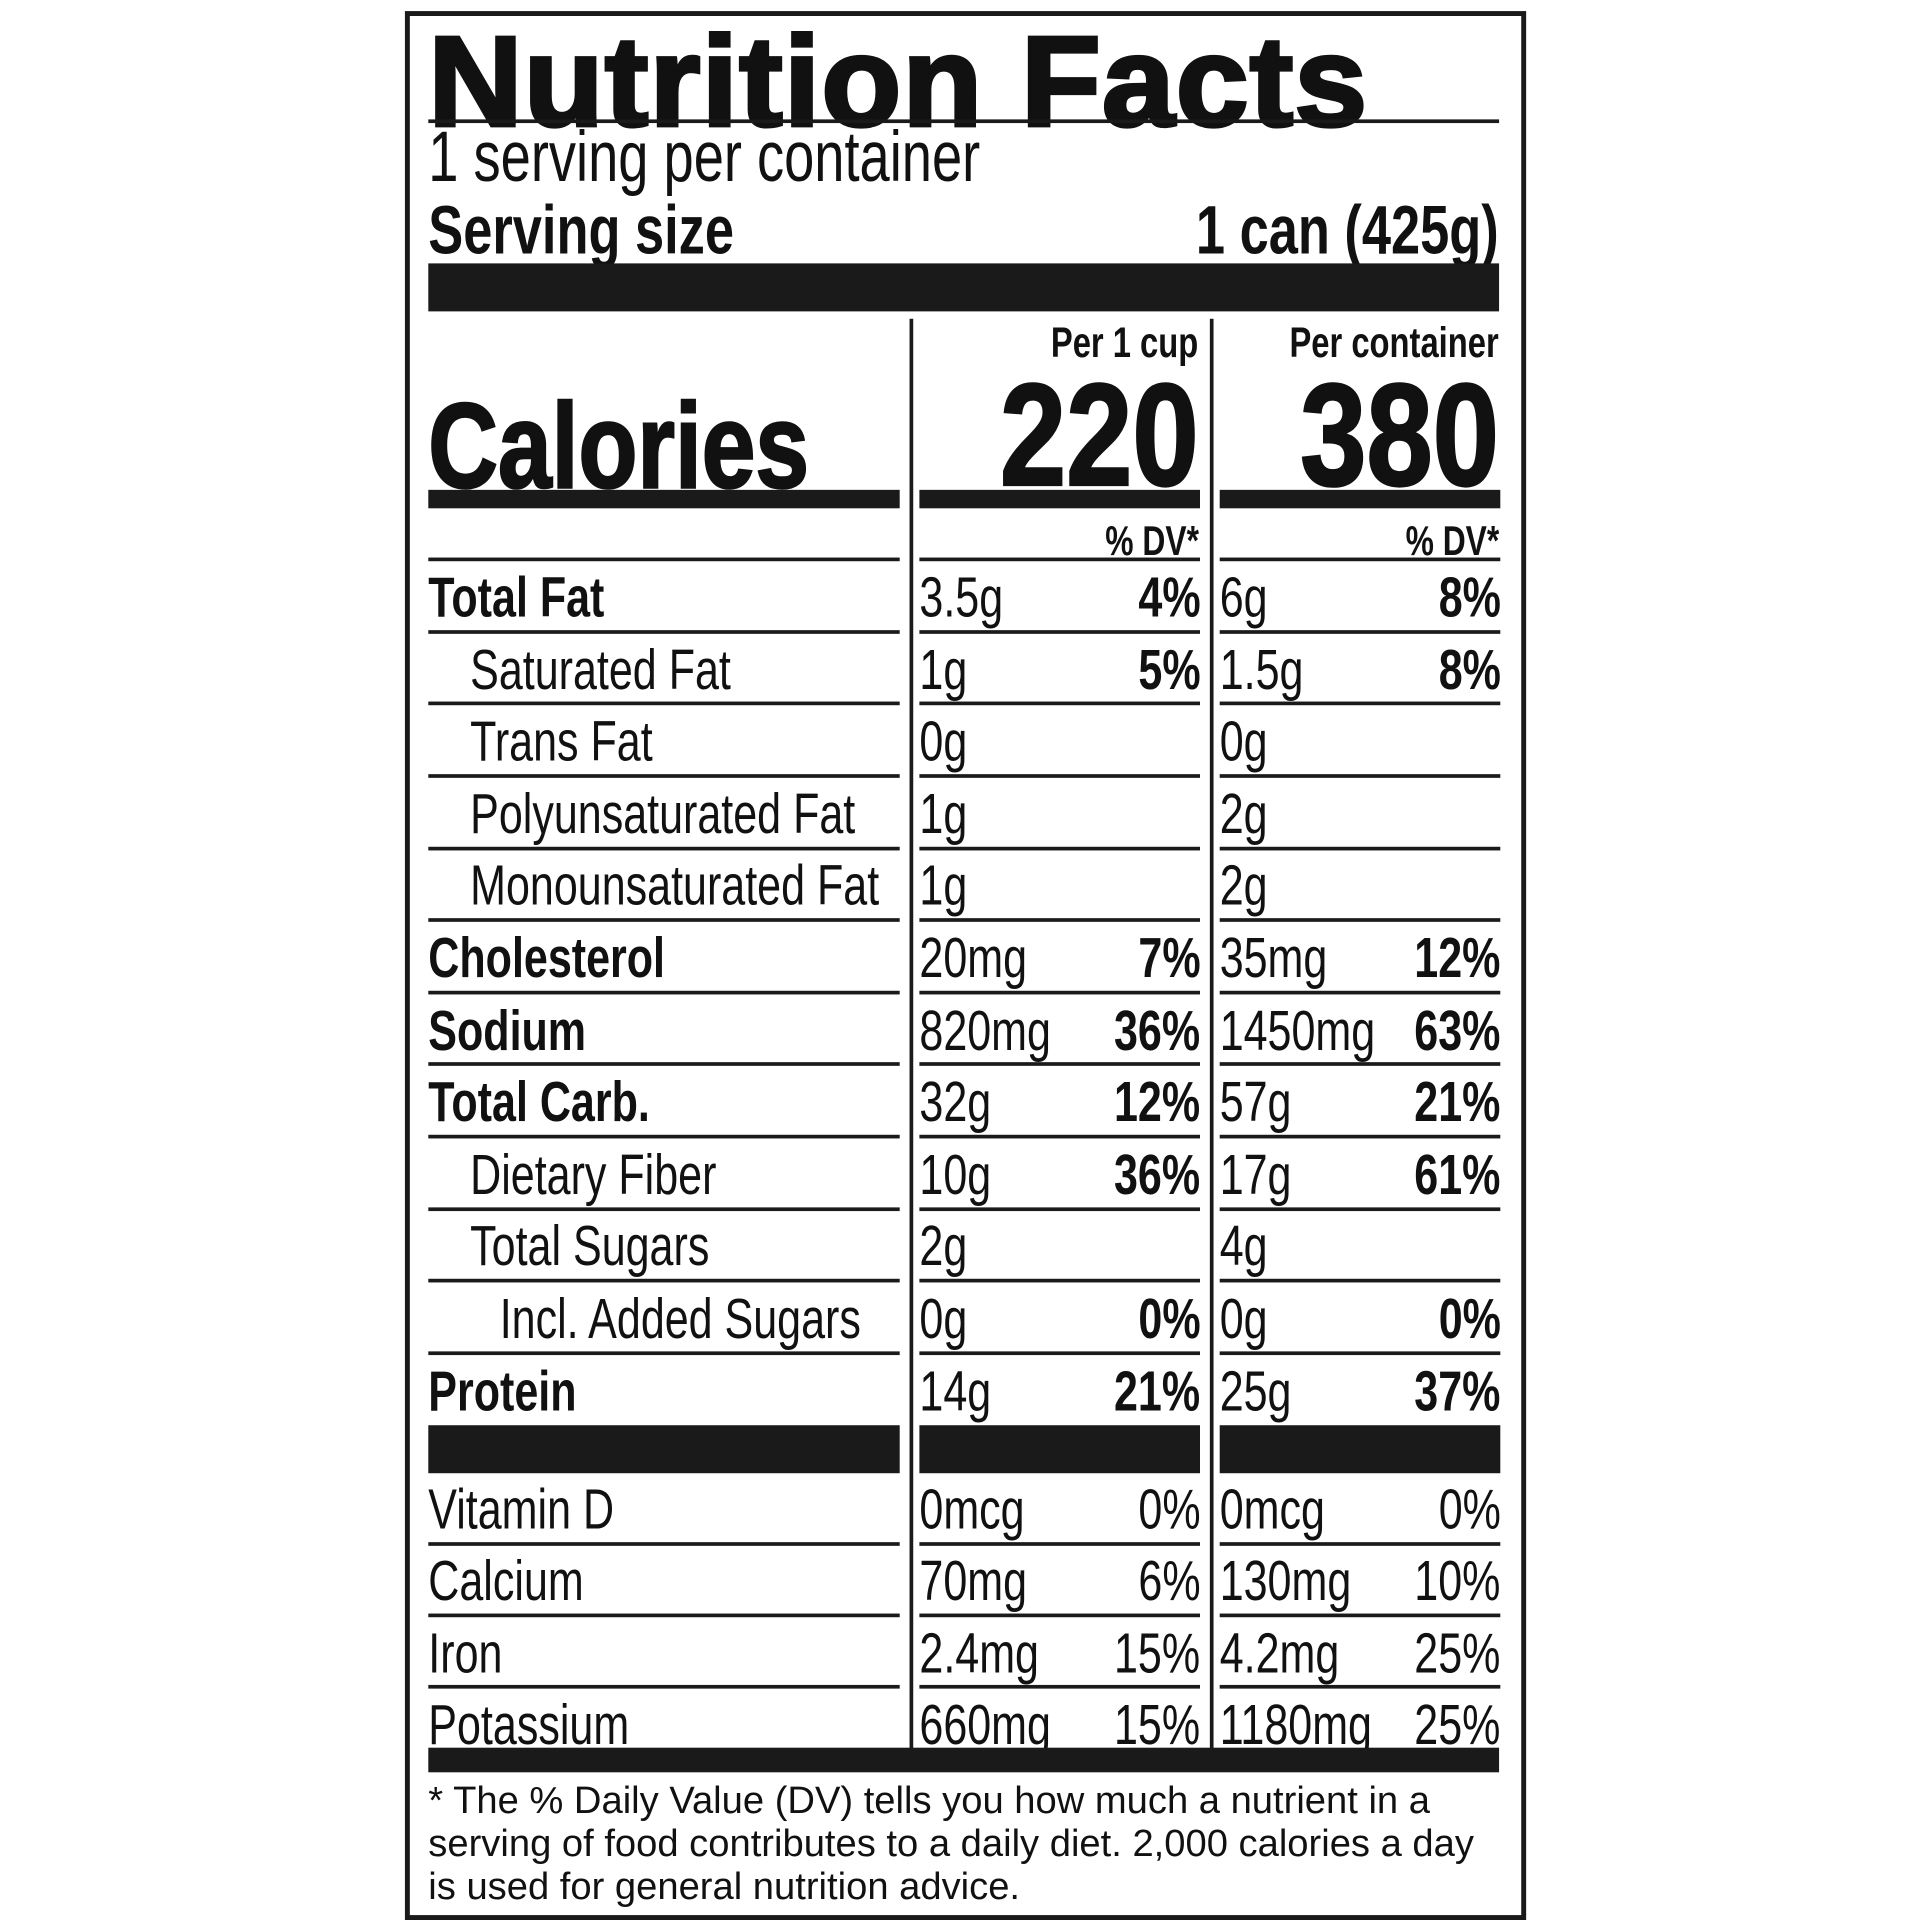 The height and width of the screenshot is (1920, 1920). I want to click on per-cup-cell: 2g, so click(1059, 1246).